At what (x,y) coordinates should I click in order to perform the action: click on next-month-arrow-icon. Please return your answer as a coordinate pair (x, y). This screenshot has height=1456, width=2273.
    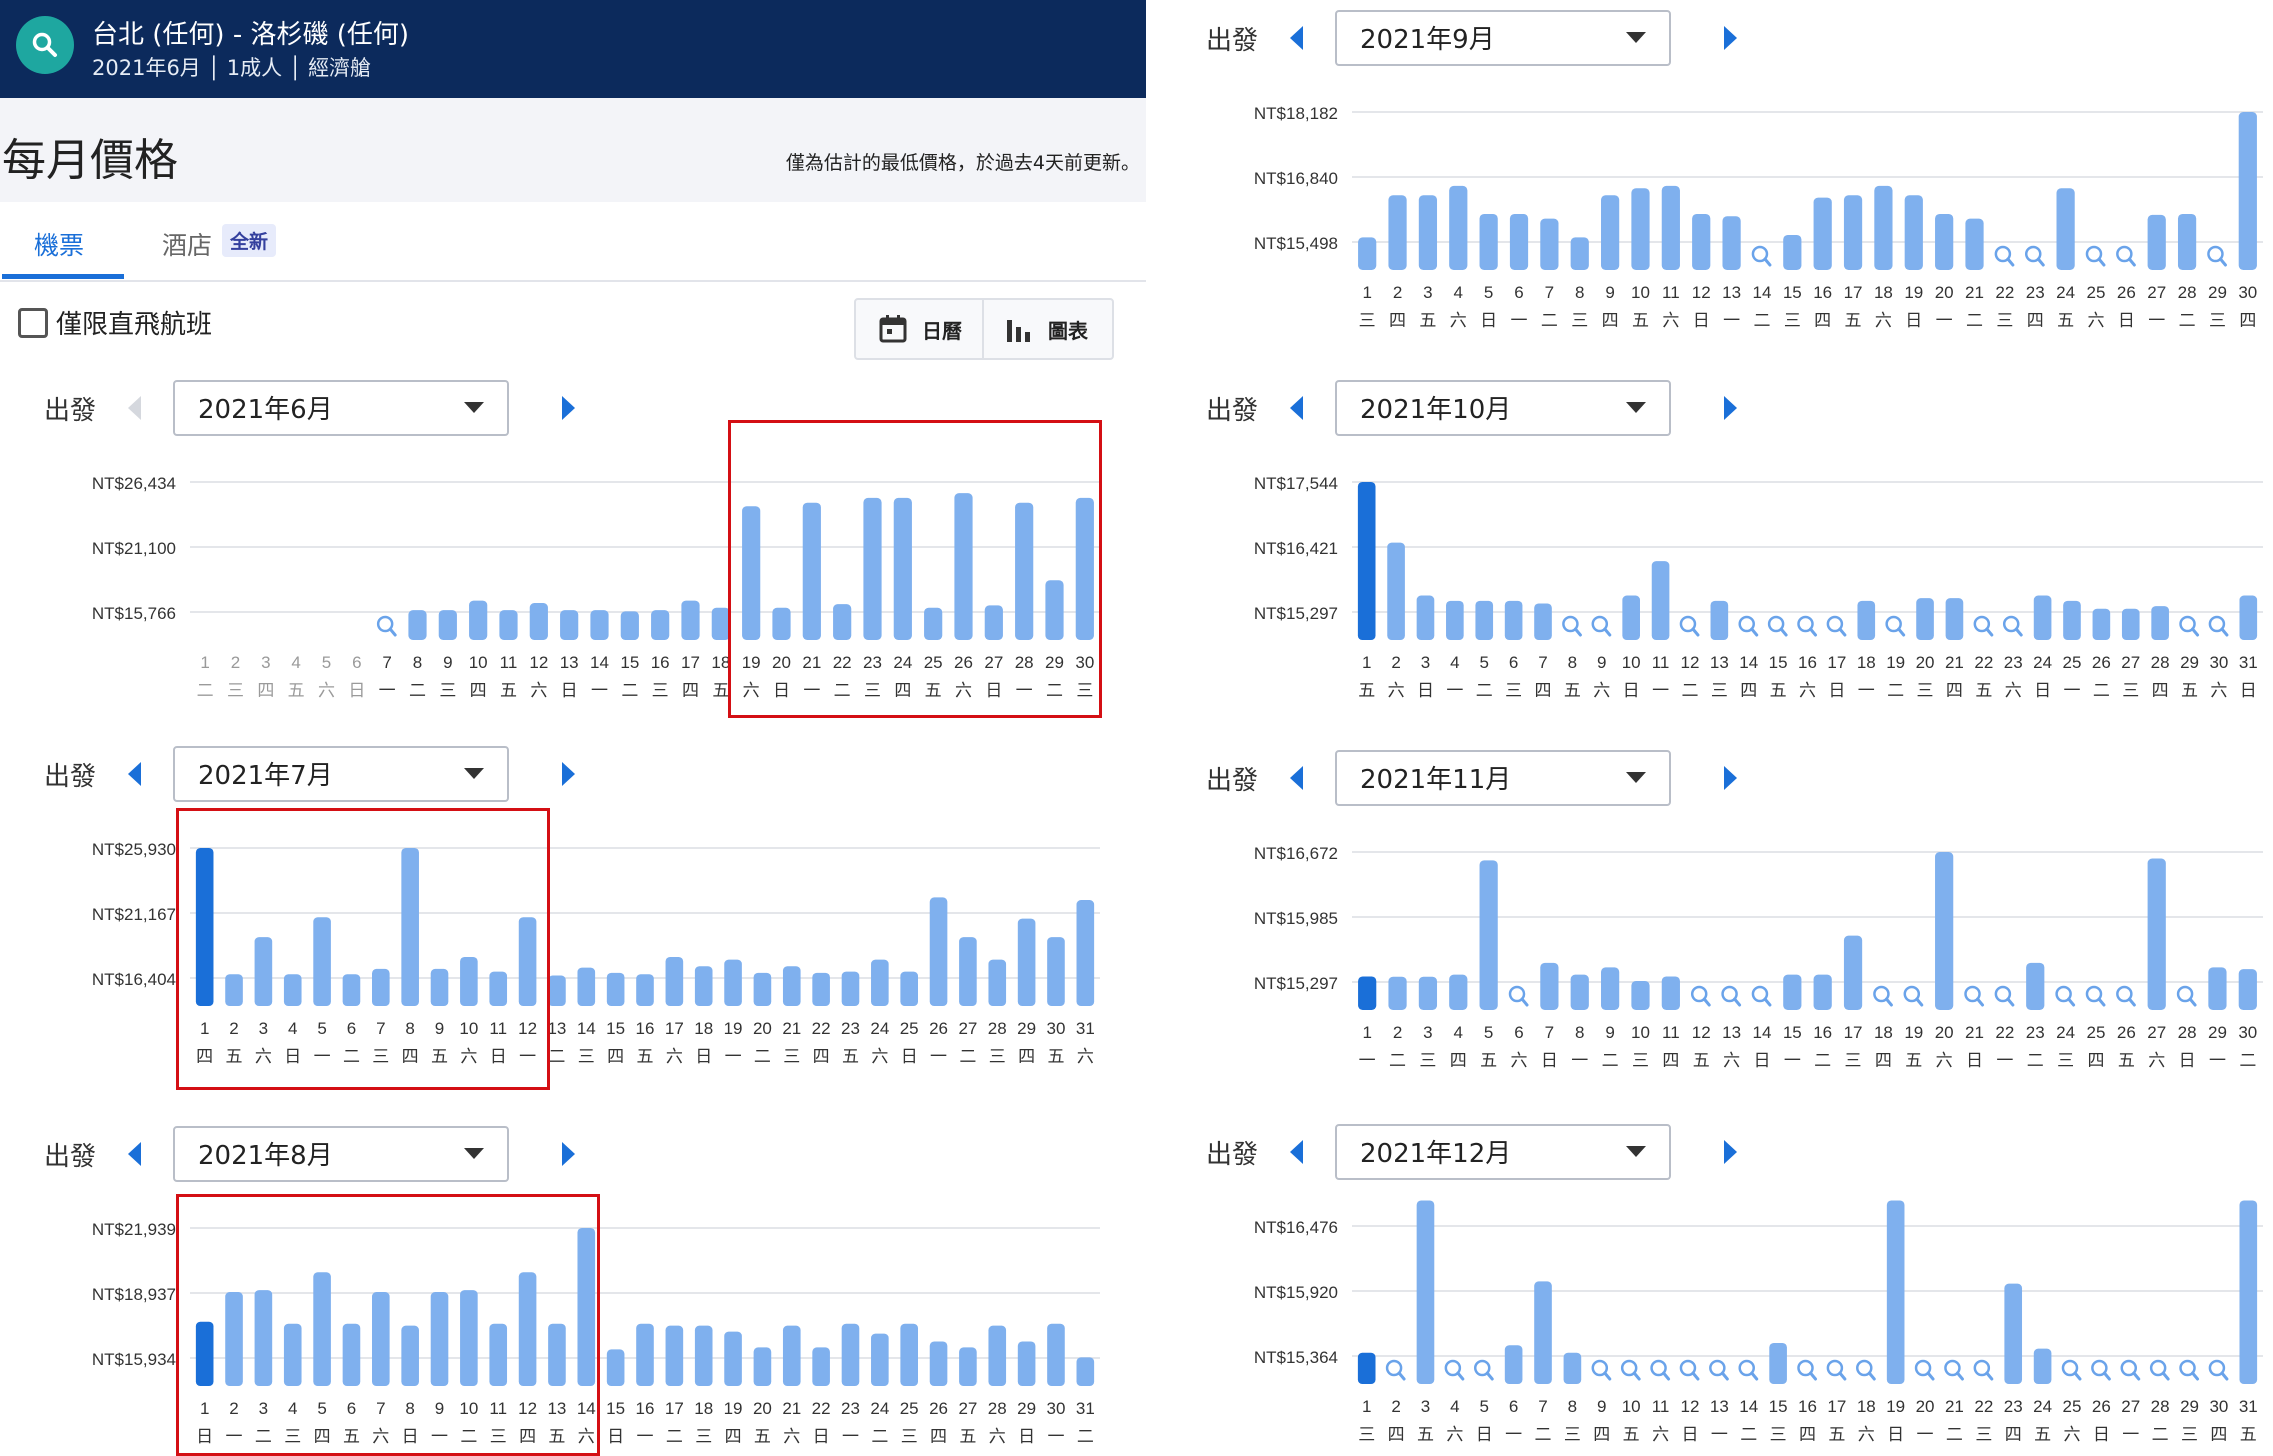
    Looking at the image, I should click on (568, 774).